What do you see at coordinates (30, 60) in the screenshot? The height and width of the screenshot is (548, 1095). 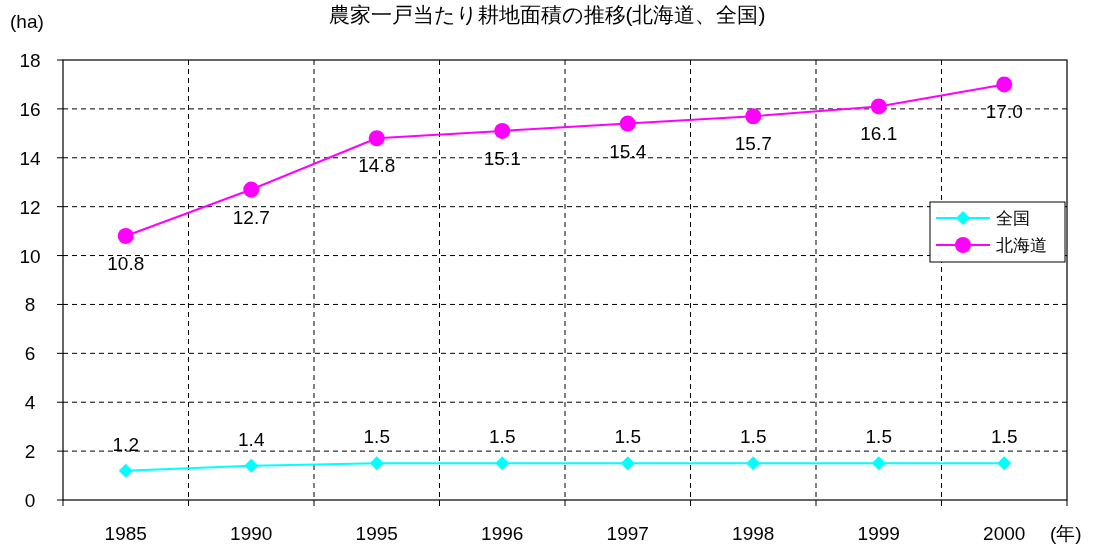 I see `y-tick-label: 18` at bounding box center [30, 60].